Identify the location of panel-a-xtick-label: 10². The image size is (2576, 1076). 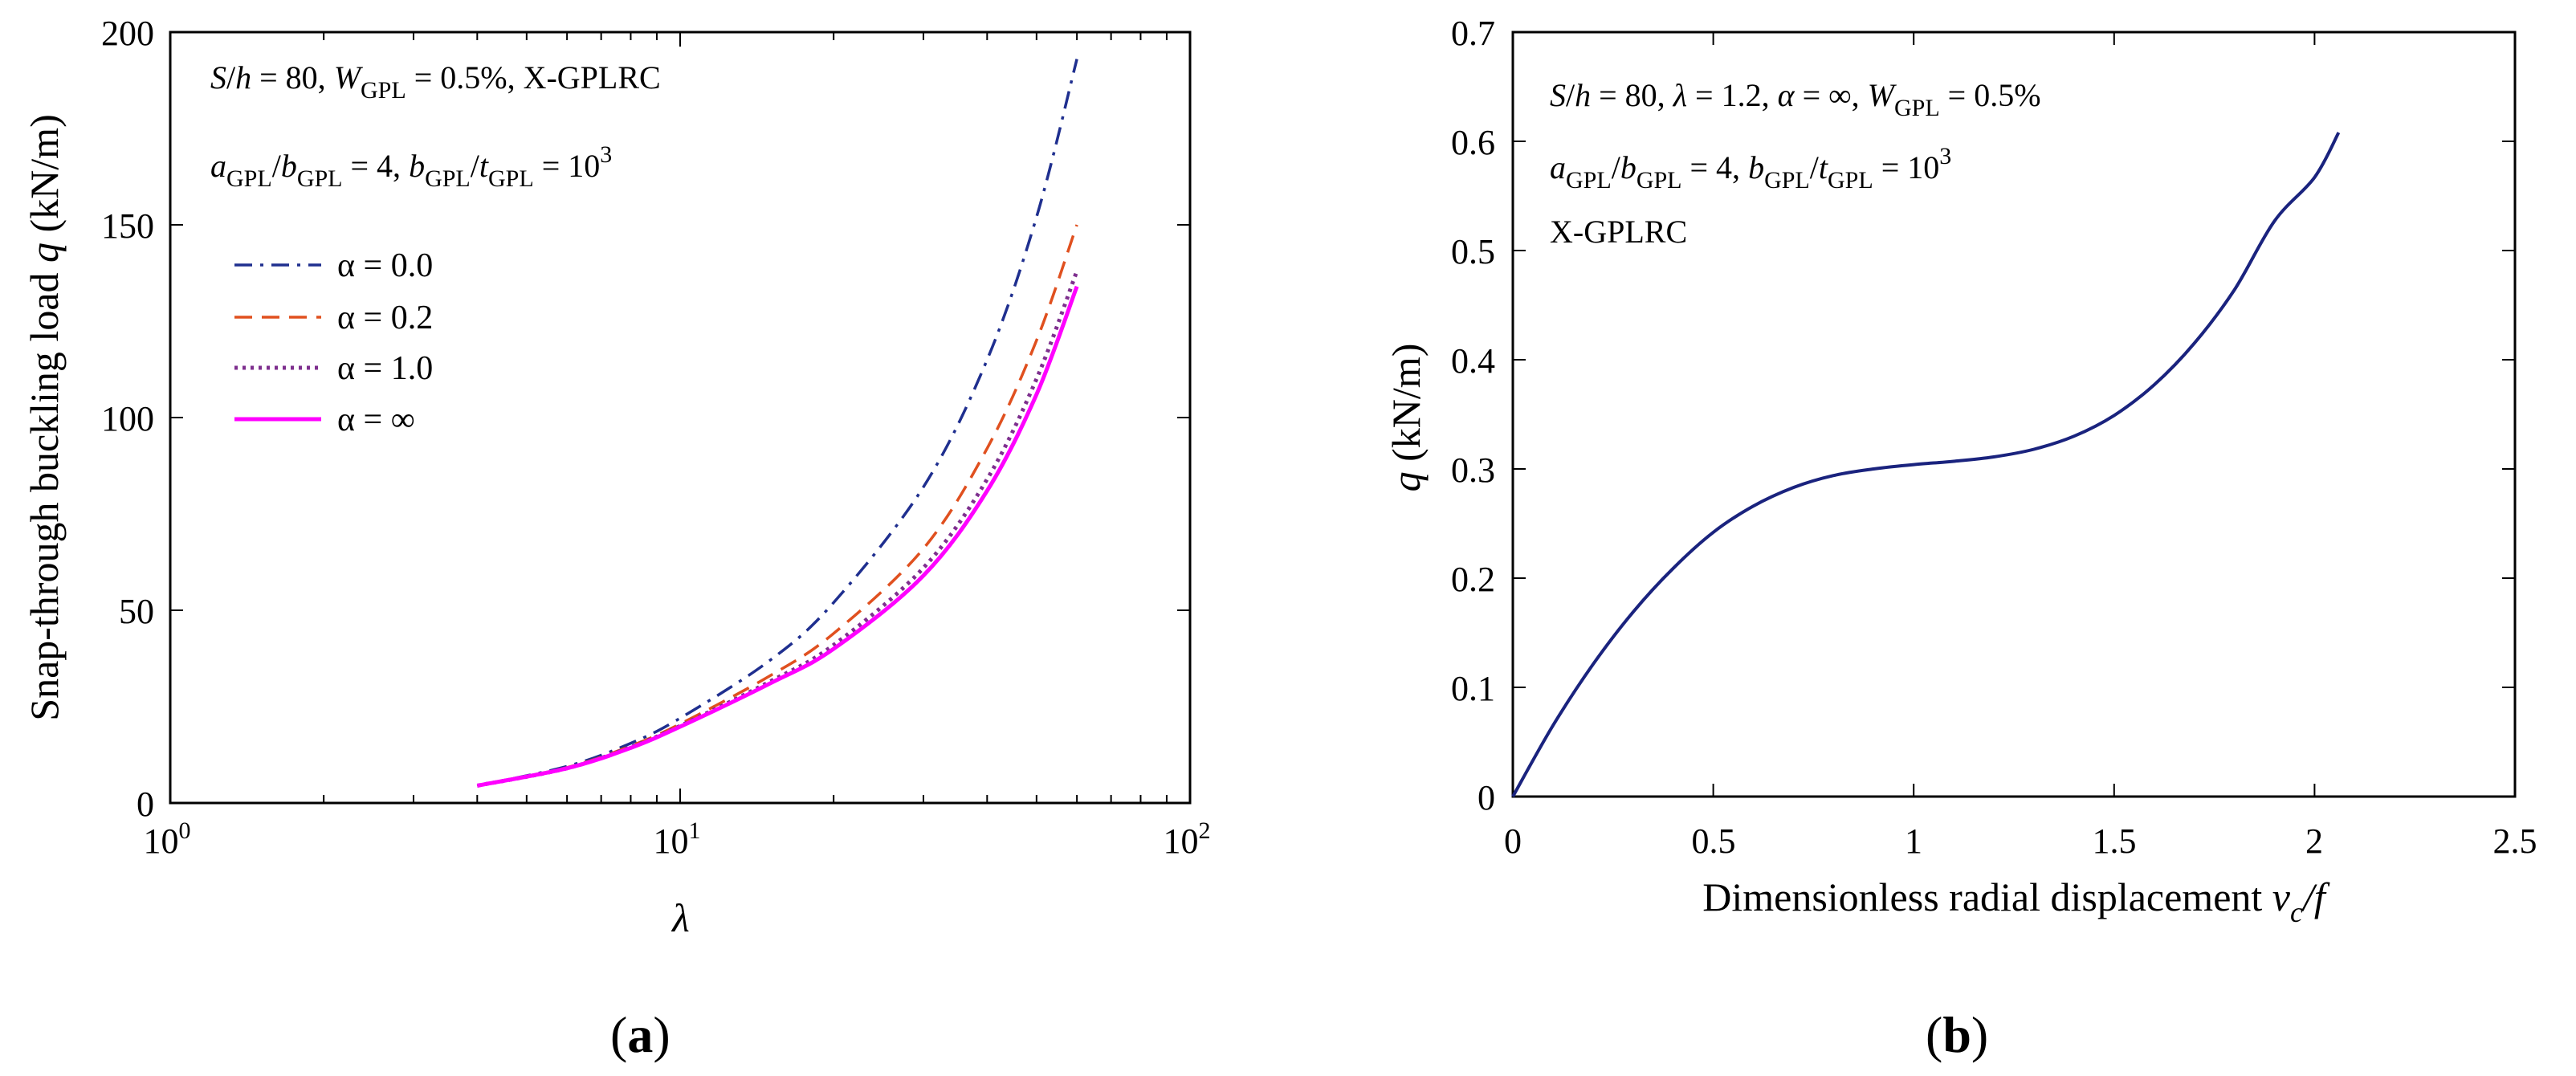
(1187, 839).